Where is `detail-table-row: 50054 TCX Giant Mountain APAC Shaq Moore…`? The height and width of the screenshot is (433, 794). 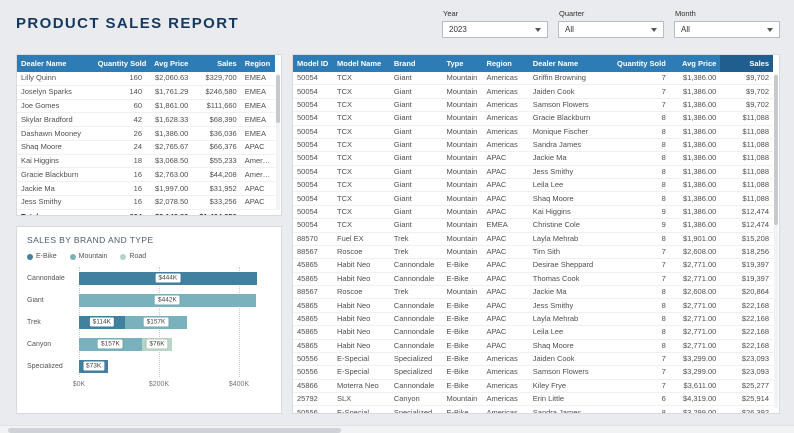 detail-table-row: 50054 TCX Giant Mountain APAC Shaq Moore… is located at coordinates (533, 198).